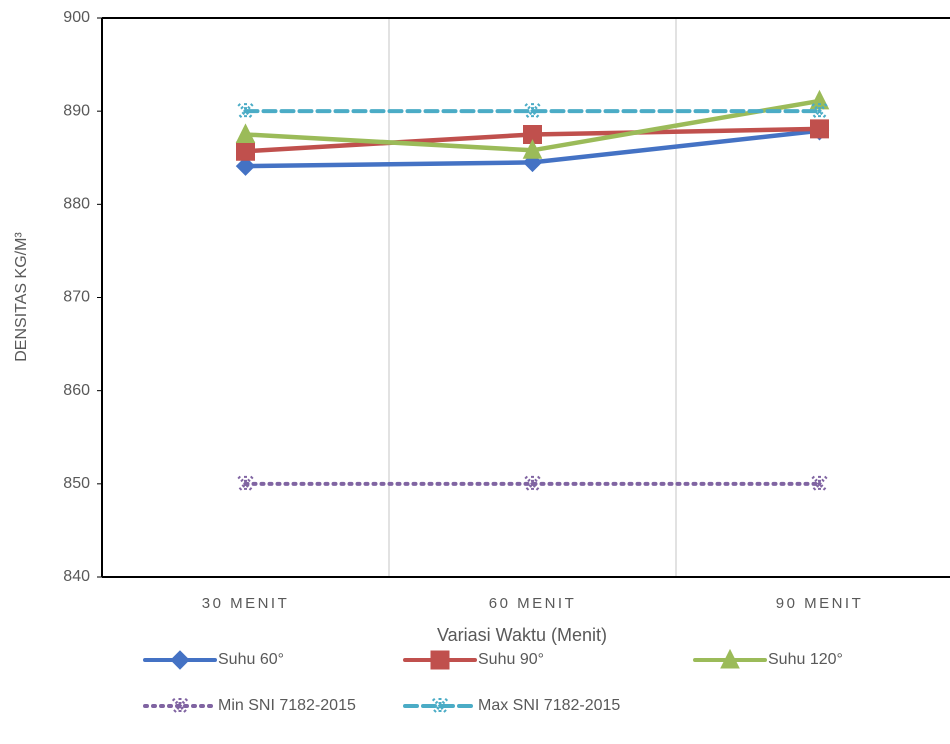  Describe the element at coordinates (76, 483) in the screenshot. I see `y-tick-label: 850` at that location.